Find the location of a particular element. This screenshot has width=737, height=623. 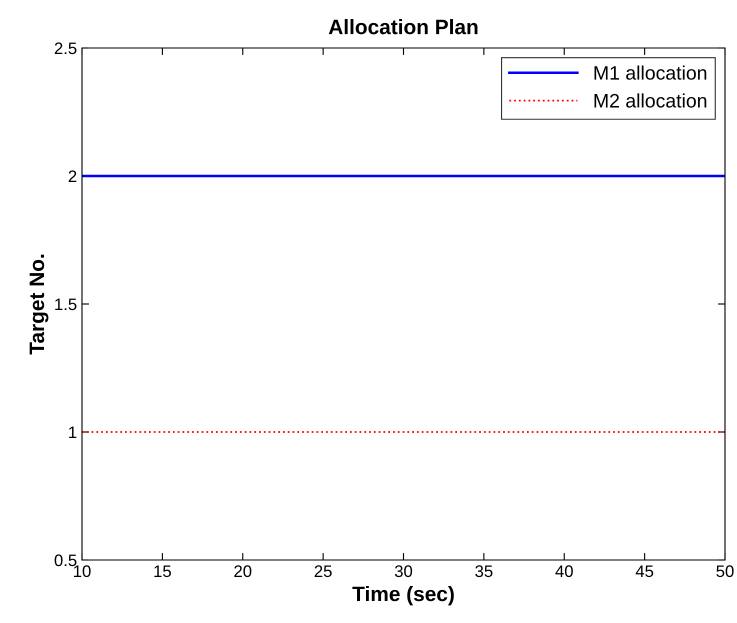

y-tick-label: 2 is located at coordinates (72, 176).